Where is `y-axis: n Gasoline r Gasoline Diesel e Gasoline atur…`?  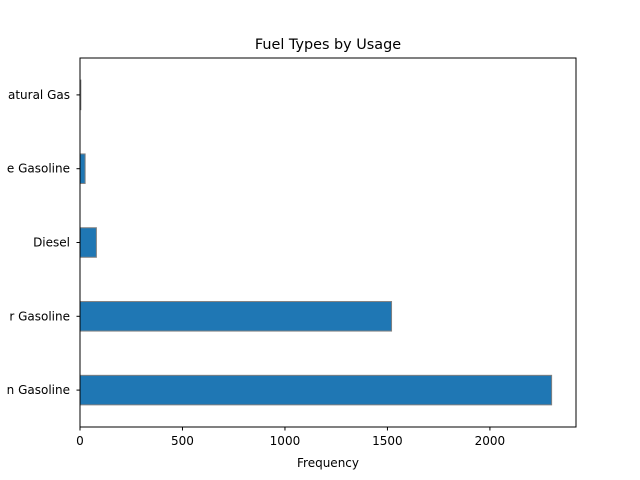 y-axis: n Gasoline r Gasoline Diesel e Gasoline atur… is located at coordinates (43, 242).